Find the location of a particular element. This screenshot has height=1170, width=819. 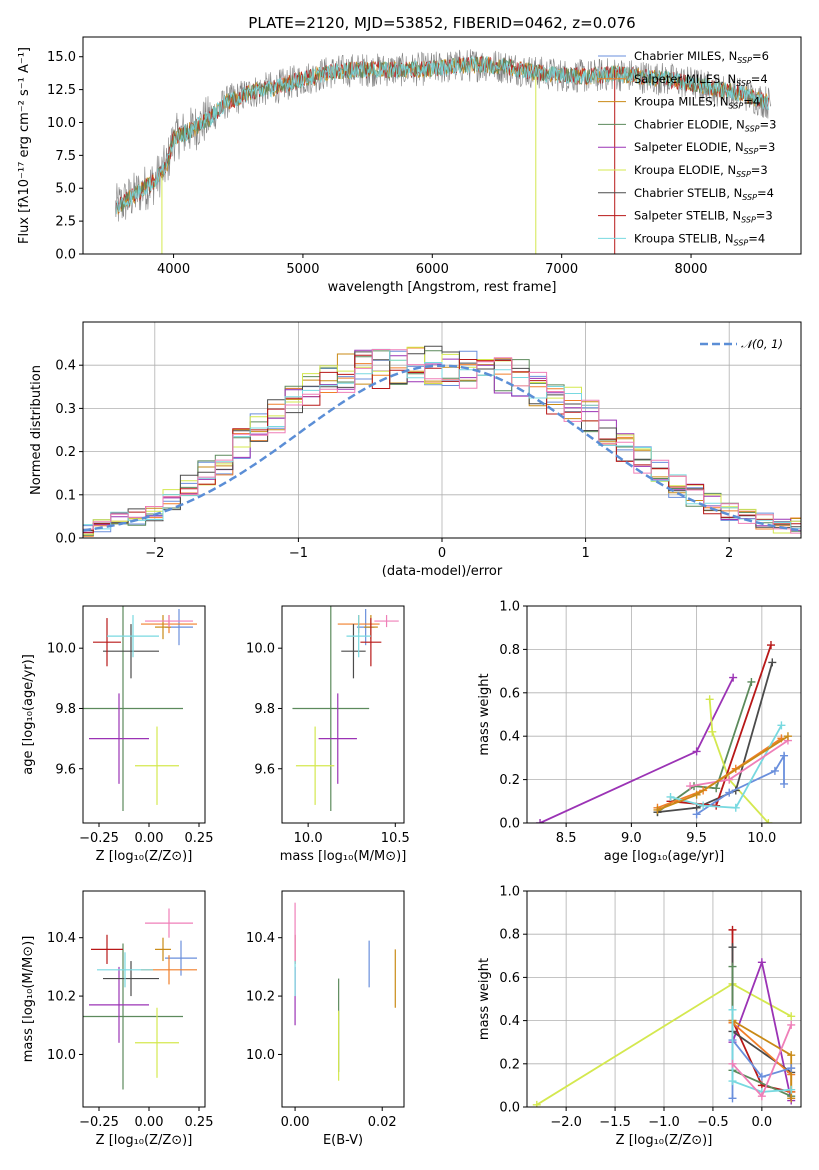

y-axis-label: age [log₁₀(age/yr)] is located at coordinates (28, 714).